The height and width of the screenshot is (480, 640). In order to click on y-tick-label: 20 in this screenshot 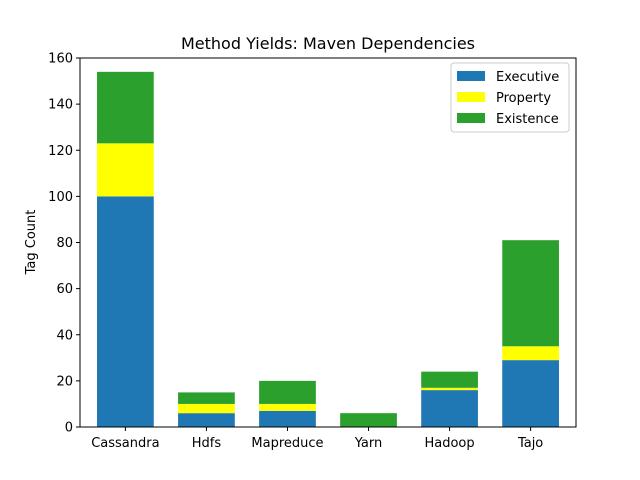, I will do `click(64, 381)`.